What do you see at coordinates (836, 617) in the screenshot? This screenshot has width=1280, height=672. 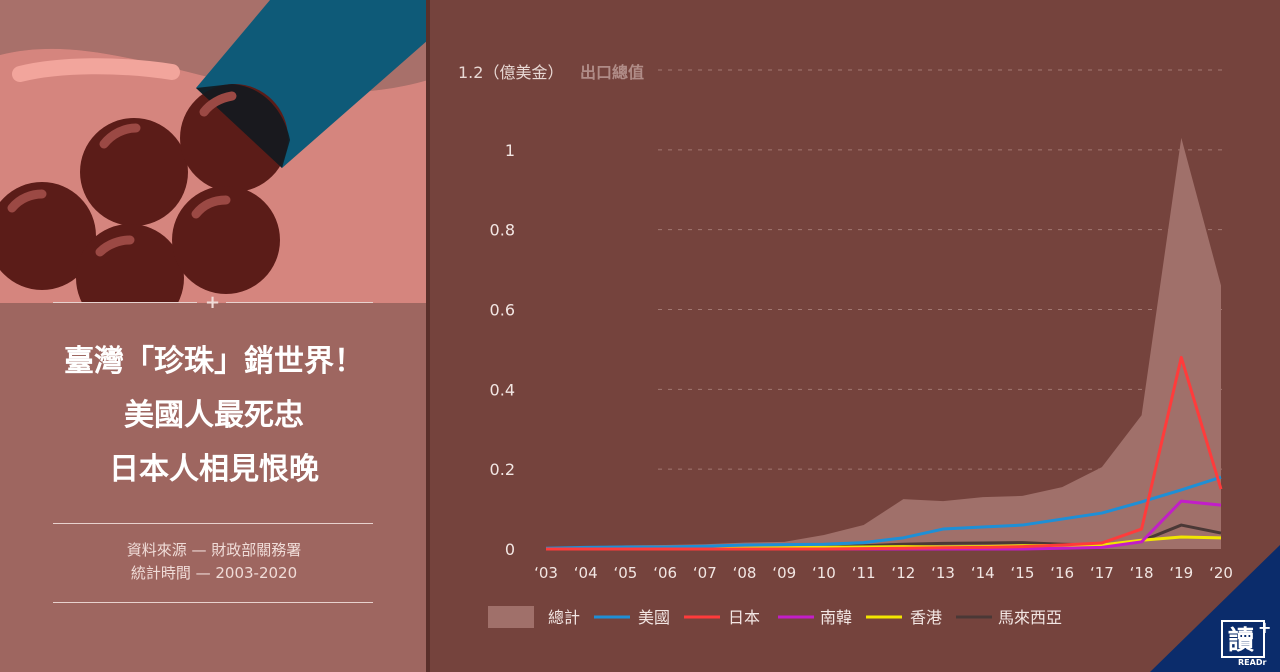 I see `legend-label: 南韓` at bounding box center [836, 617].